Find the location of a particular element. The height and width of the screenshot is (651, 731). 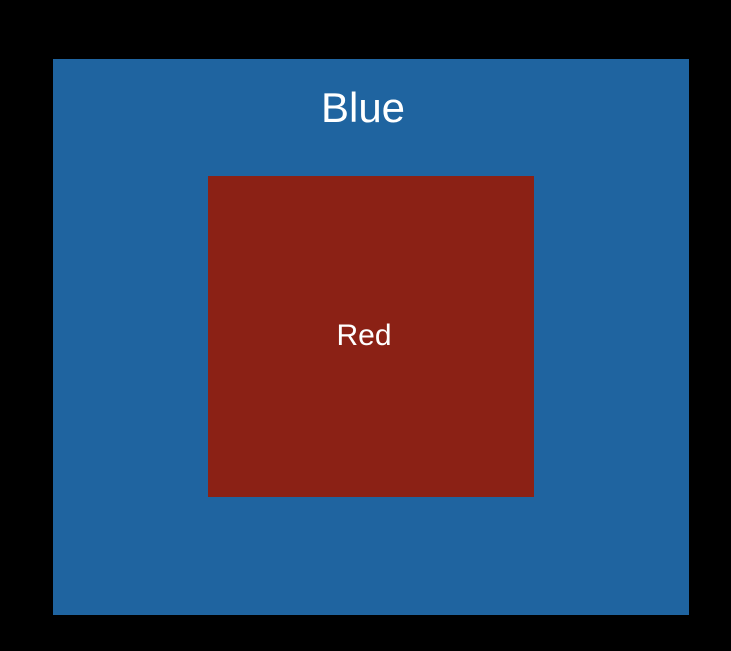

red-box-label: Red is located at coordinates (364, 335).